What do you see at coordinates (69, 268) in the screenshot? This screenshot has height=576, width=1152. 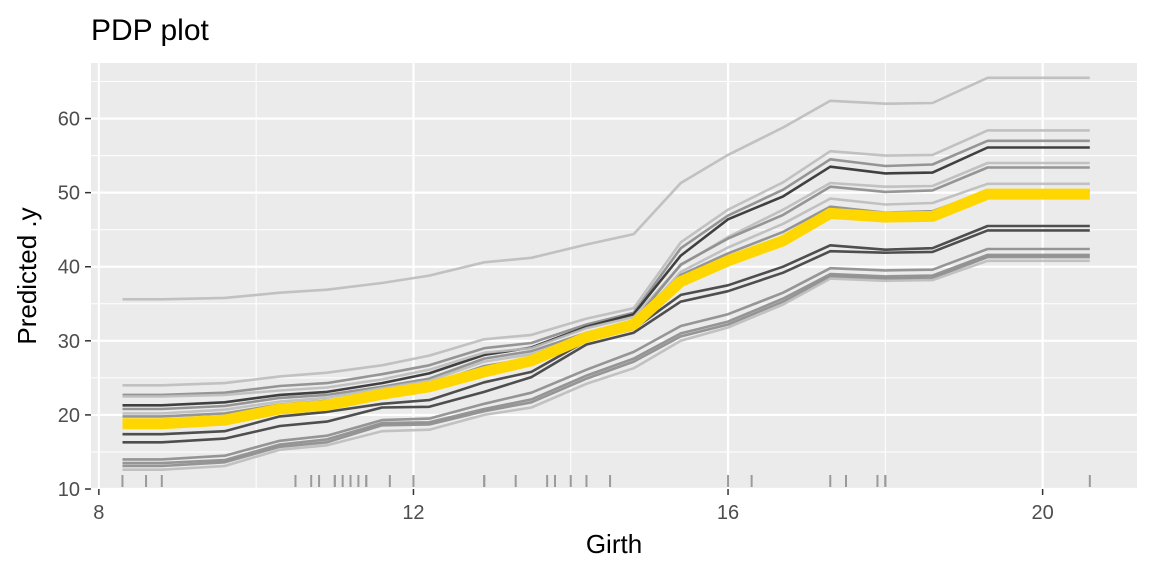 I see `y-tick-label: 40` at bounding box center [69, 268].